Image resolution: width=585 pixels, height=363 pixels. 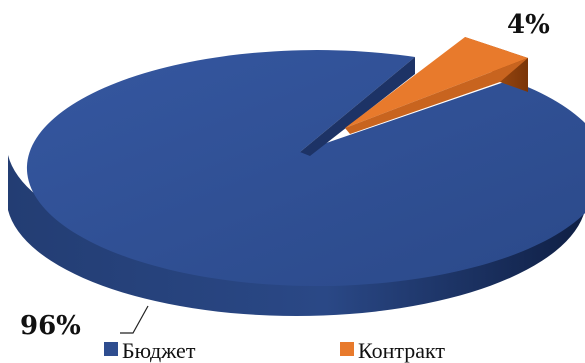 What do you see at coordinates (401, 350) in the screenshot?
I see `legend-label-contract: Контракт` at bounding box center [401, 350].